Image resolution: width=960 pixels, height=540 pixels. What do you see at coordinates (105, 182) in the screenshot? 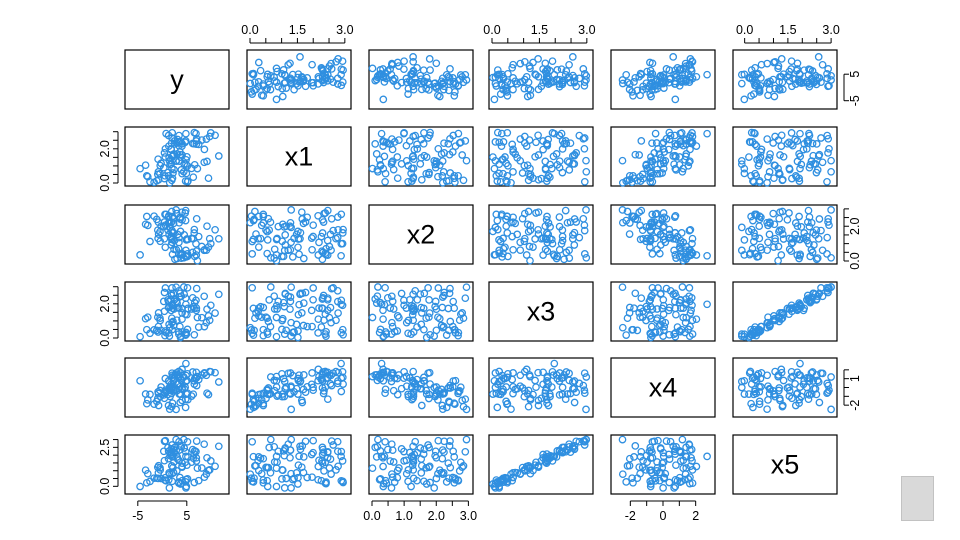
I see `tick-label: 0.0` at bounding box center [105, 182].